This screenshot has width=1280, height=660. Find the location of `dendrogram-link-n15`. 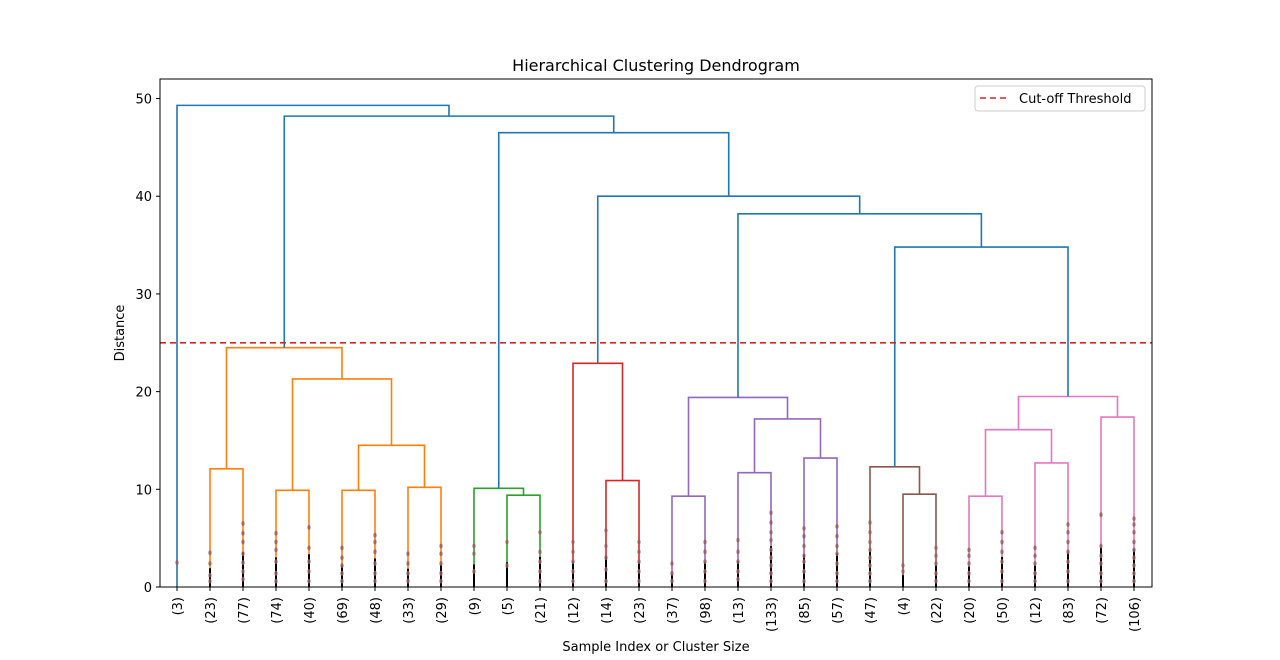

dendrogram-link-n15 is located at coordinates (787, 445).